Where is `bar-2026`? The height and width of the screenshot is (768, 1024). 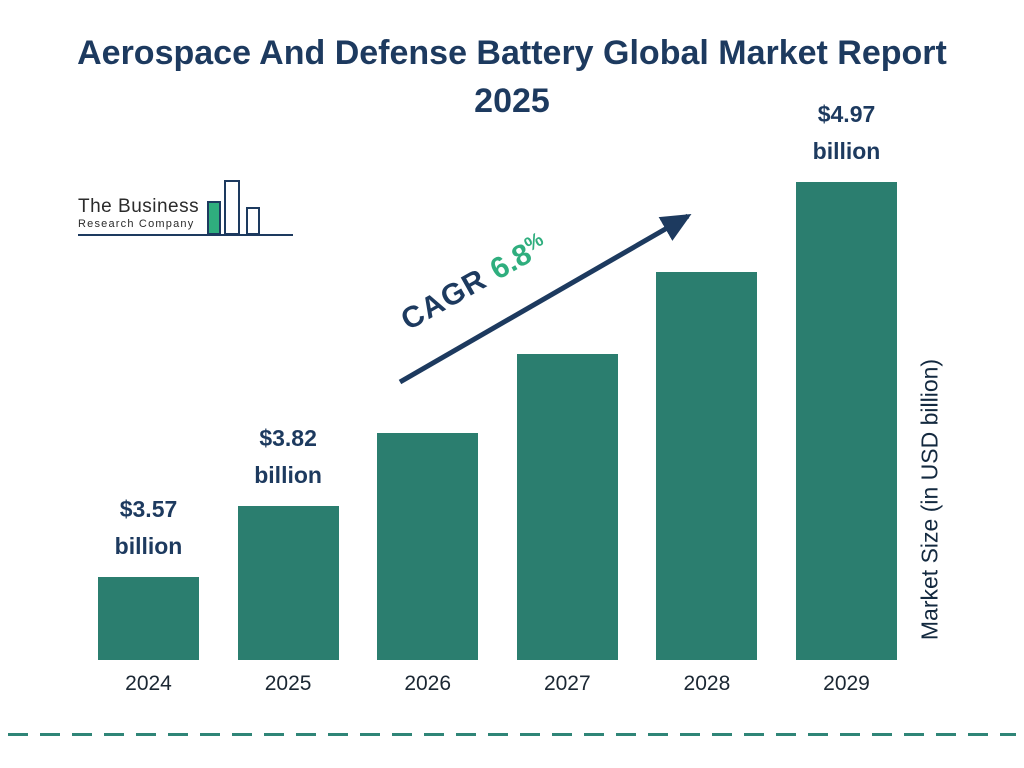
bar-2026 is located at coordinates (428, 546).